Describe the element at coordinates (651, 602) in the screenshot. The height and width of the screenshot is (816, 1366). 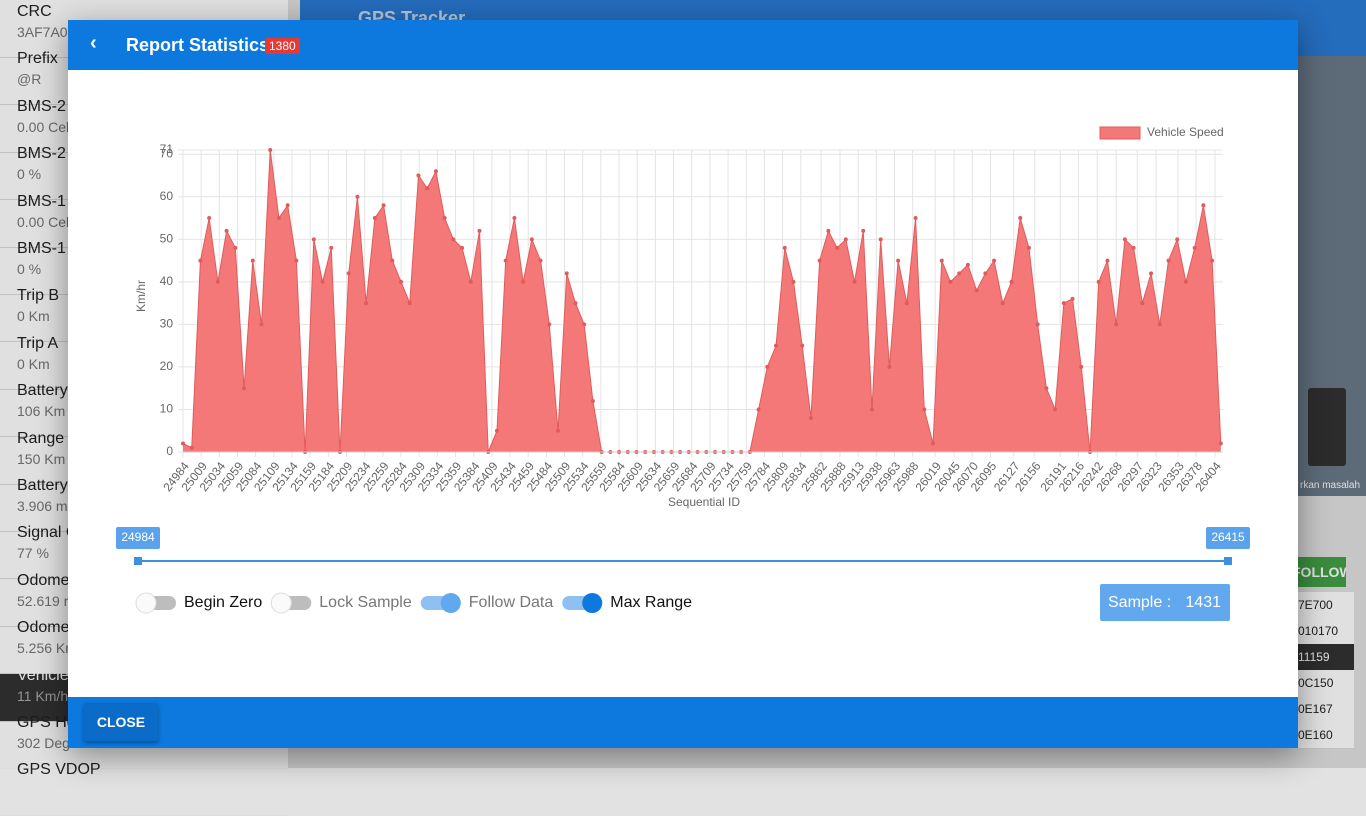
I see `toggle-label: Max Range` at that location.